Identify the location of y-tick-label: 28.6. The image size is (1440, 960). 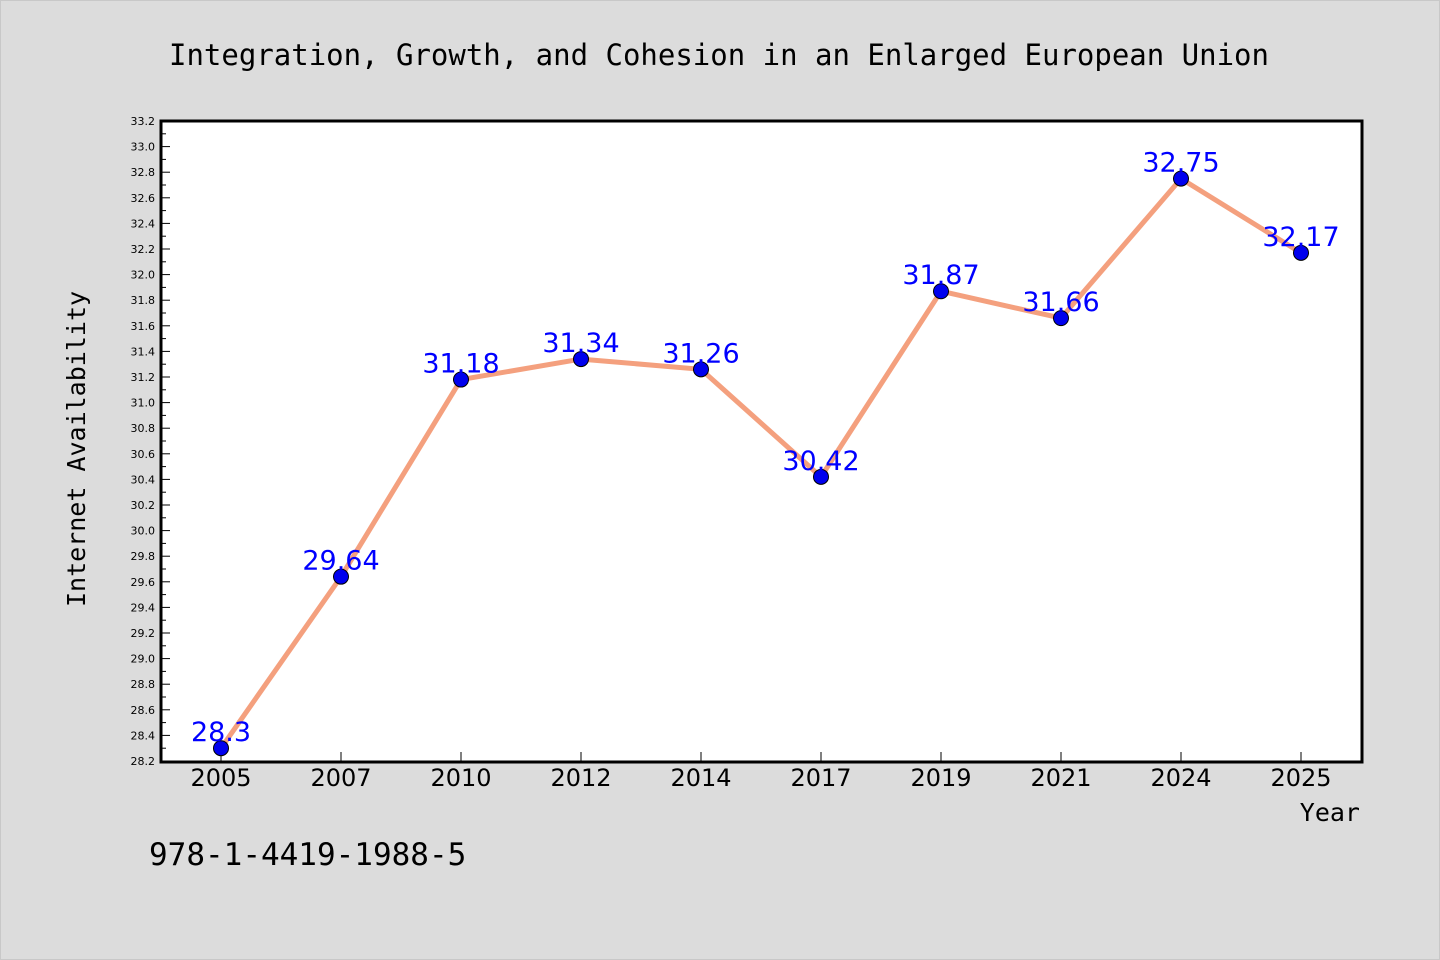
(143, 710).